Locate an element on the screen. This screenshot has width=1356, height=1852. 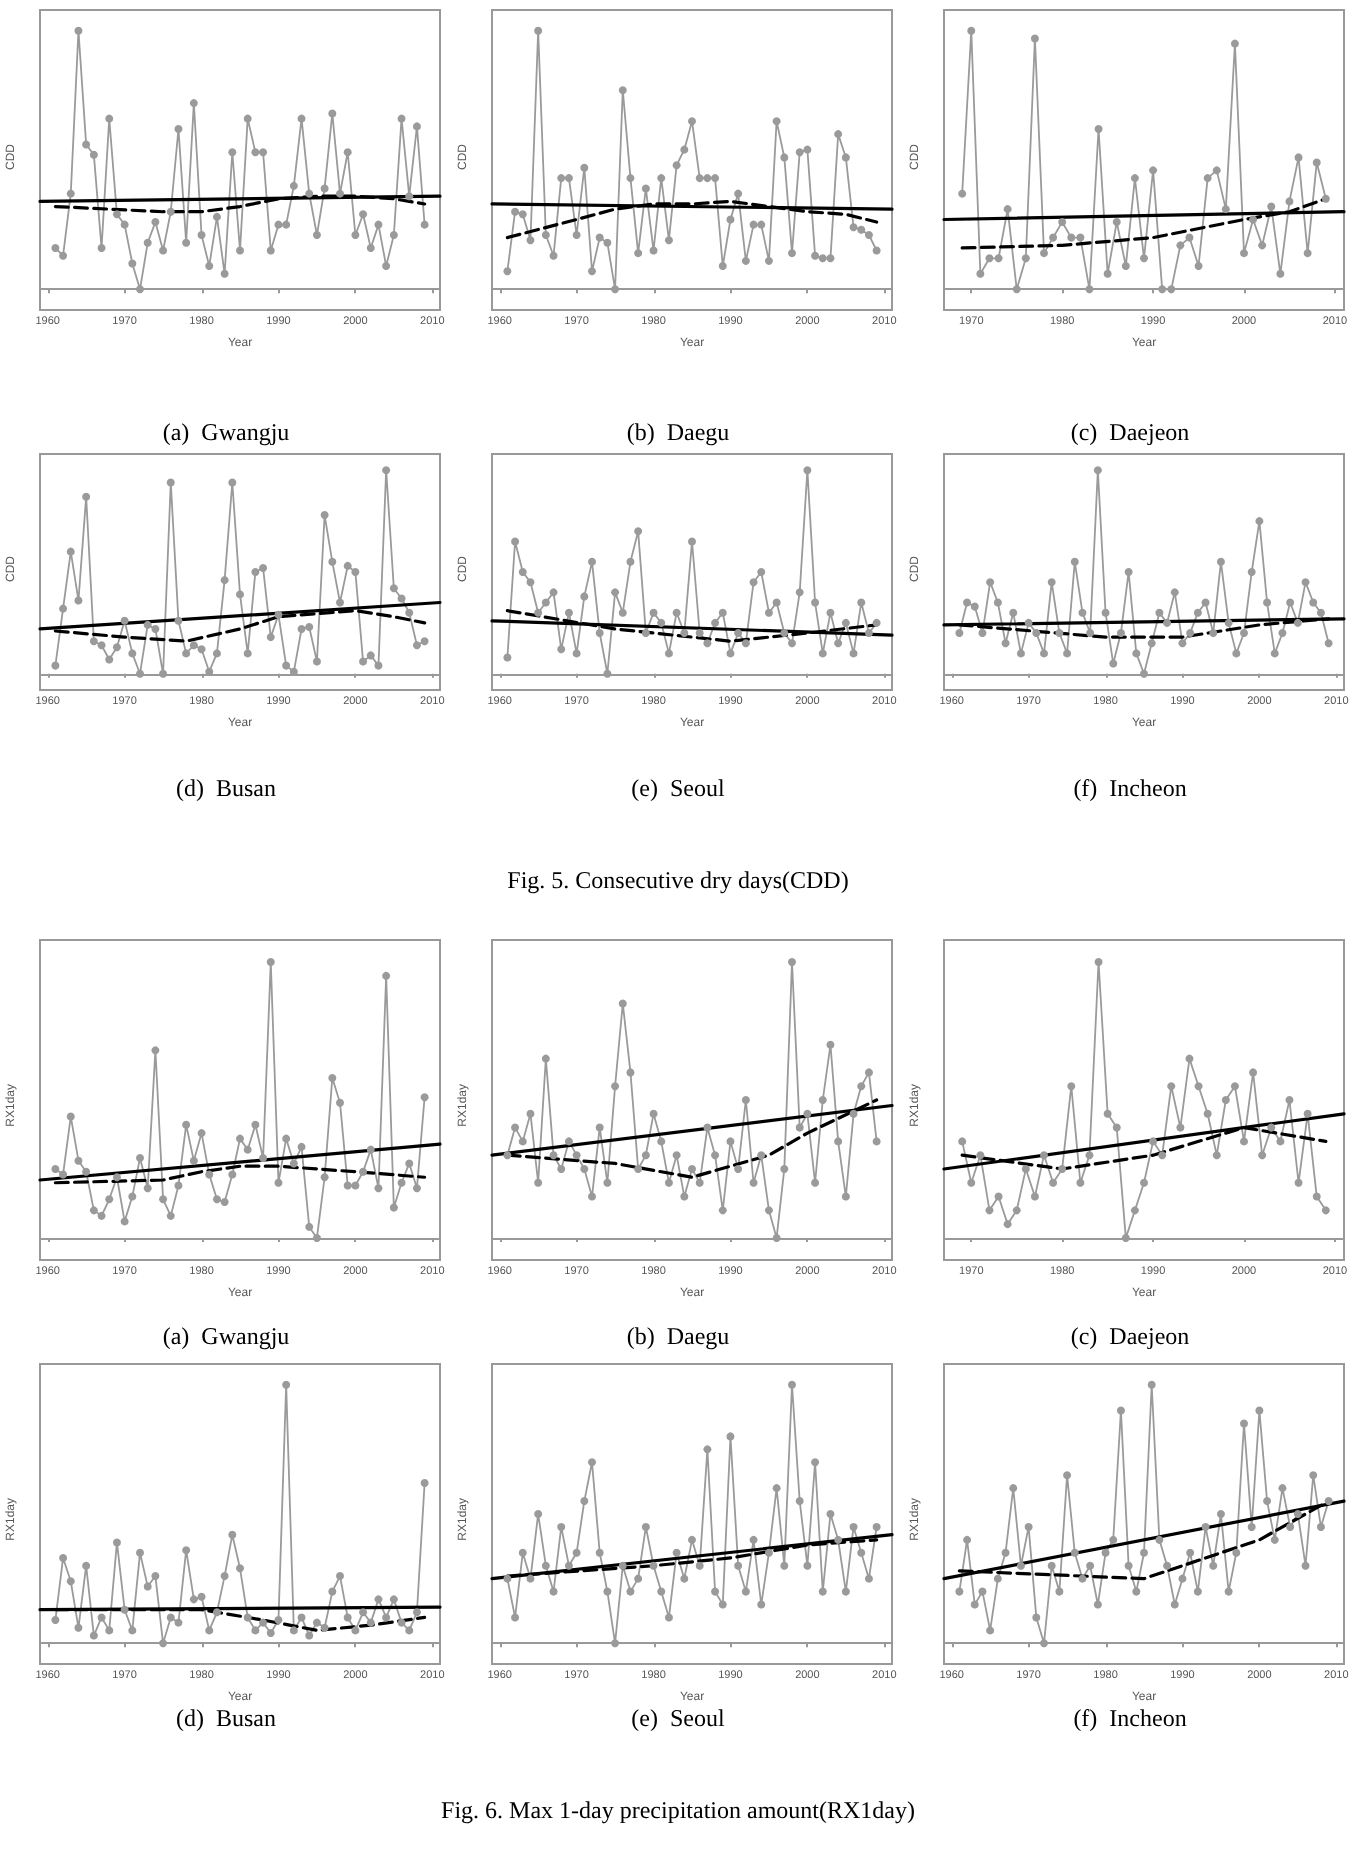
text: (b) Daegu is located at coordinates (678, 432).